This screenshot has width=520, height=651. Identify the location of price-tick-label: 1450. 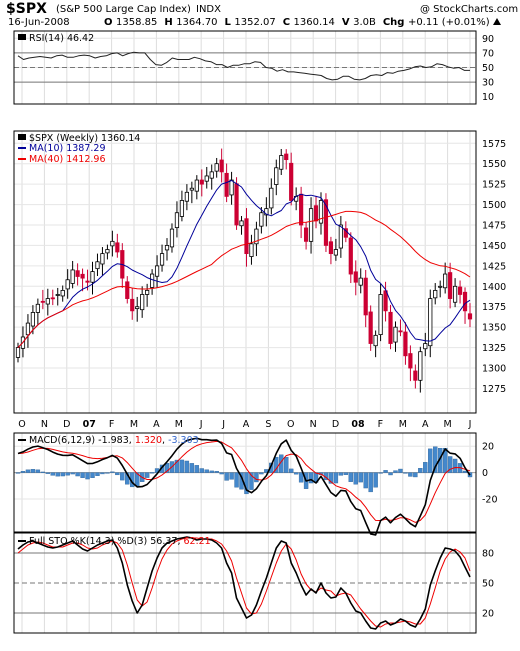
(494, 246).